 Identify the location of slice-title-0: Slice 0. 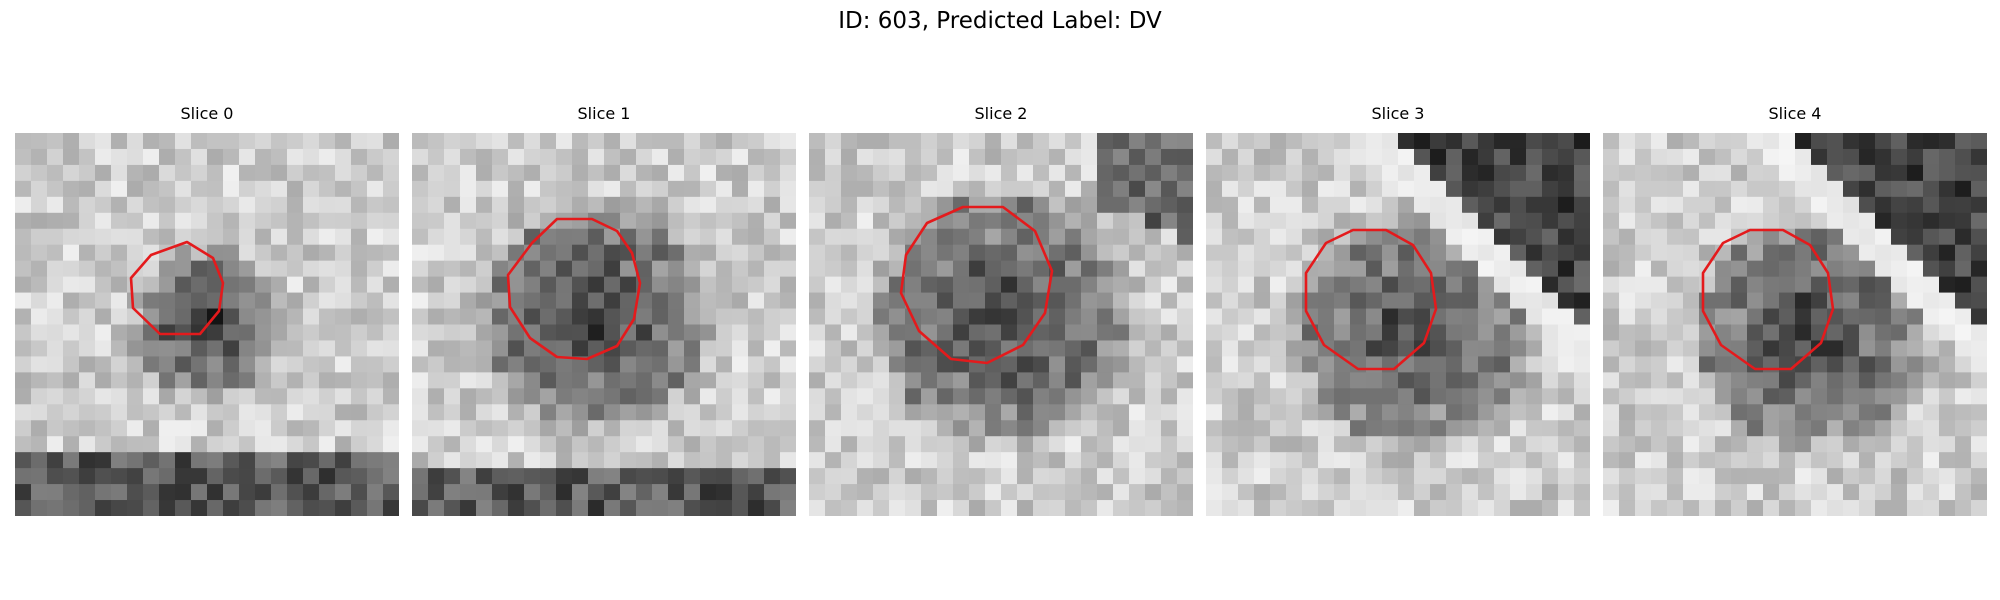
(207, 114).